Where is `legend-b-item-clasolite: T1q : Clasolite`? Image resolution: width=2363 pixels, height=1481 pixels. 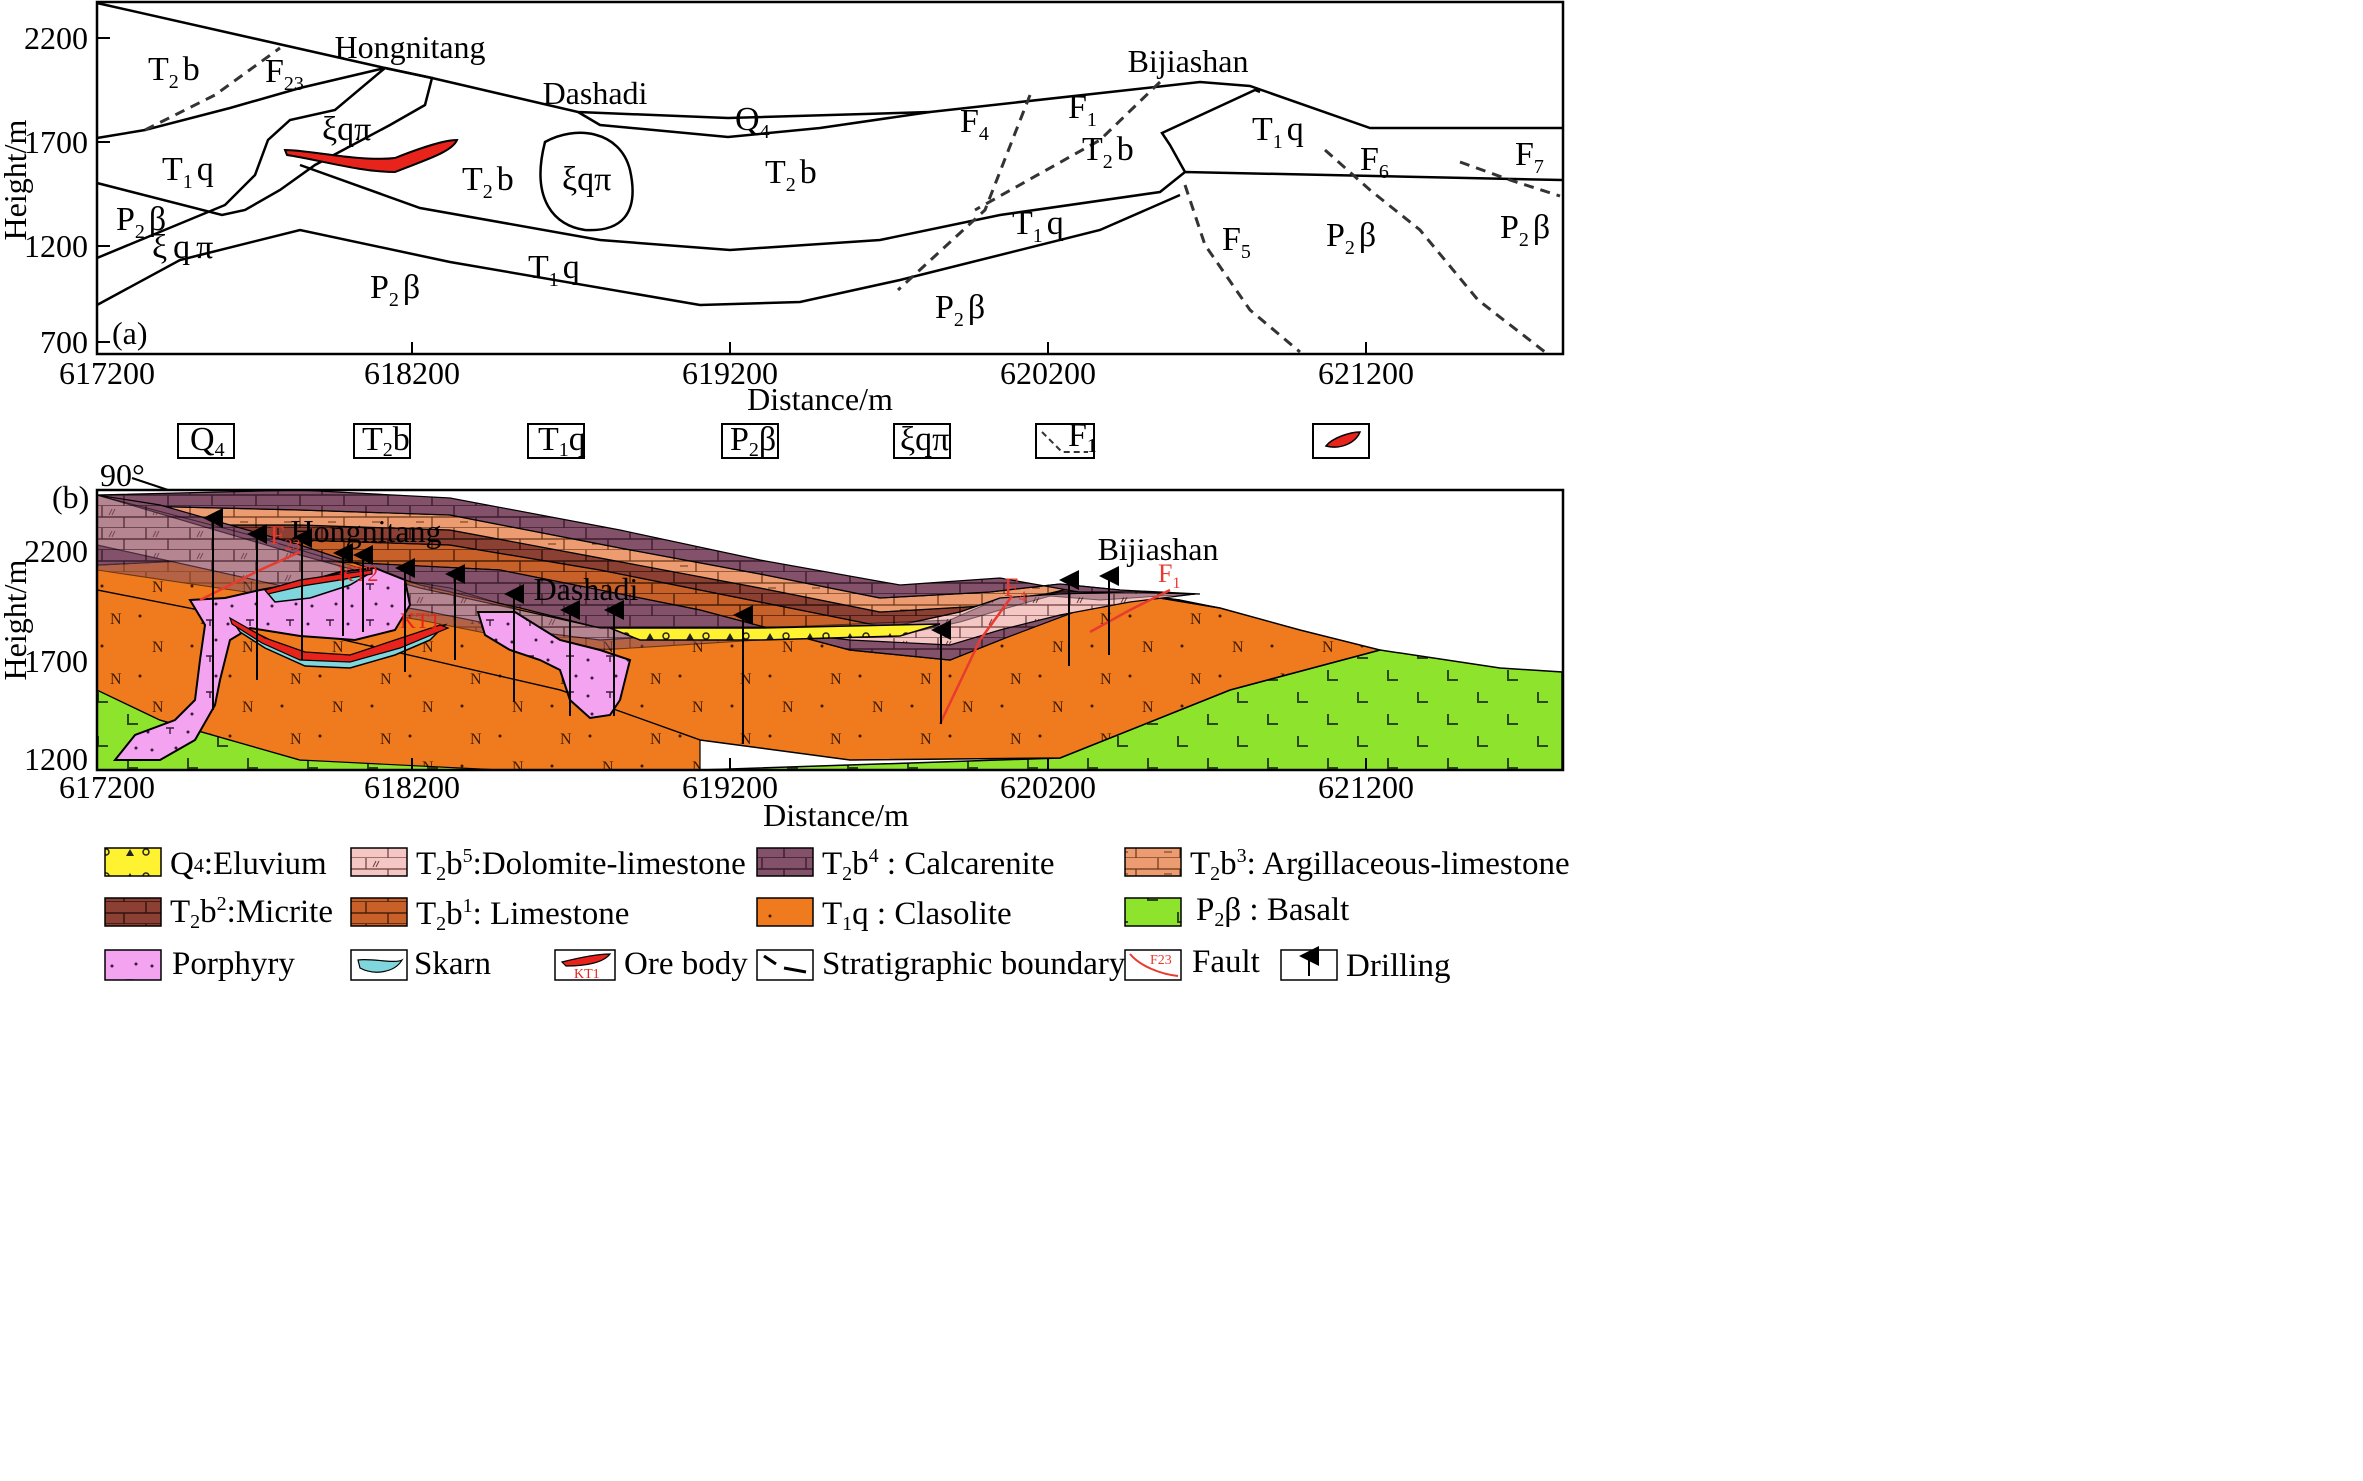 legend-b-item-clasolite: T1q : Clasolite is located at coordinates (884, 915).